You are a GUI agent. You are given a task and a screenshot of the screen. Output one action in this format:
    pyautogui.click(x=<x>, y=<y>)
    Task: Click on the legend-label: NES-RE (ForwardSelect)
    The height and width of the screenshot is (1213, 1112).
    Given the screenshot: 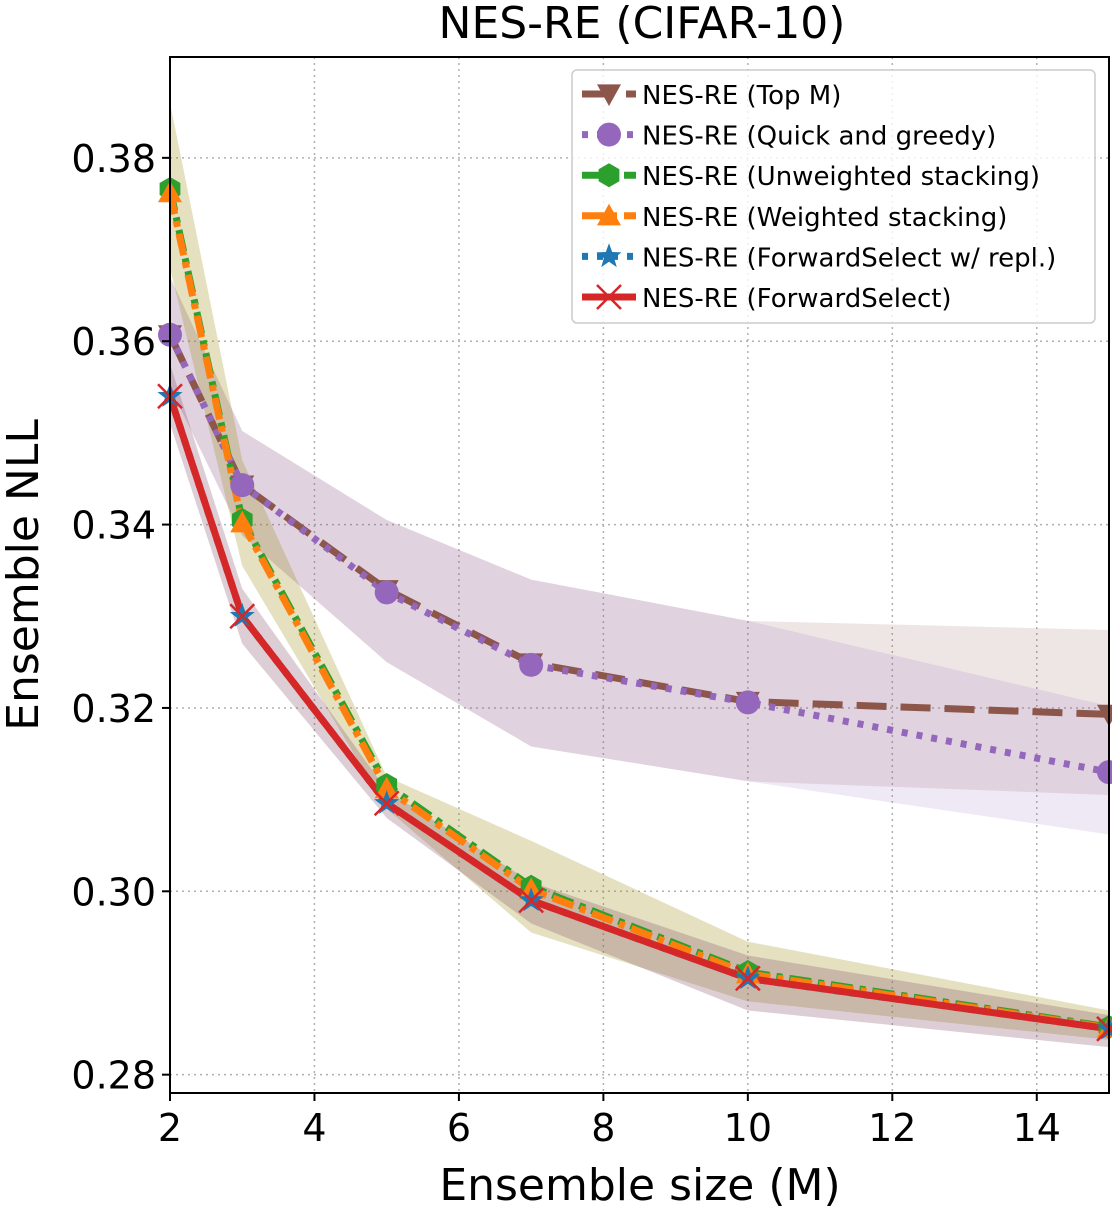 What is the action you would take?
    pyautogui.click(x=797, y=299)
    